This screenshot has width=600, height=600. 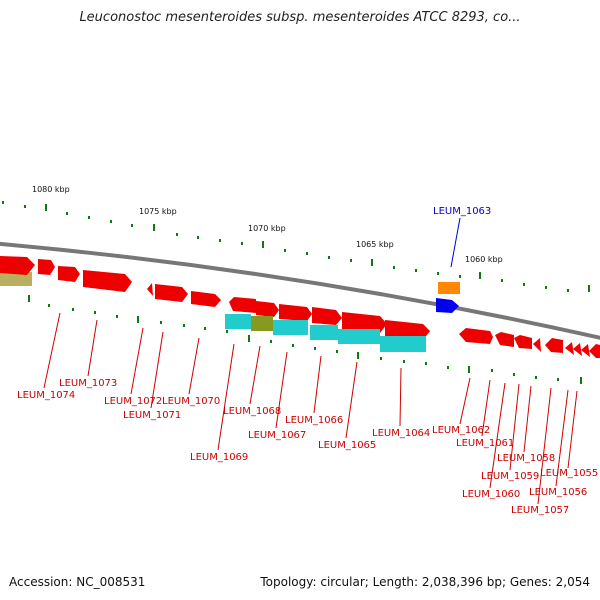 What do you see at coordinates (262, 323) in the screenshot?
I see `olive-feature` at bounding box center [262, 323].